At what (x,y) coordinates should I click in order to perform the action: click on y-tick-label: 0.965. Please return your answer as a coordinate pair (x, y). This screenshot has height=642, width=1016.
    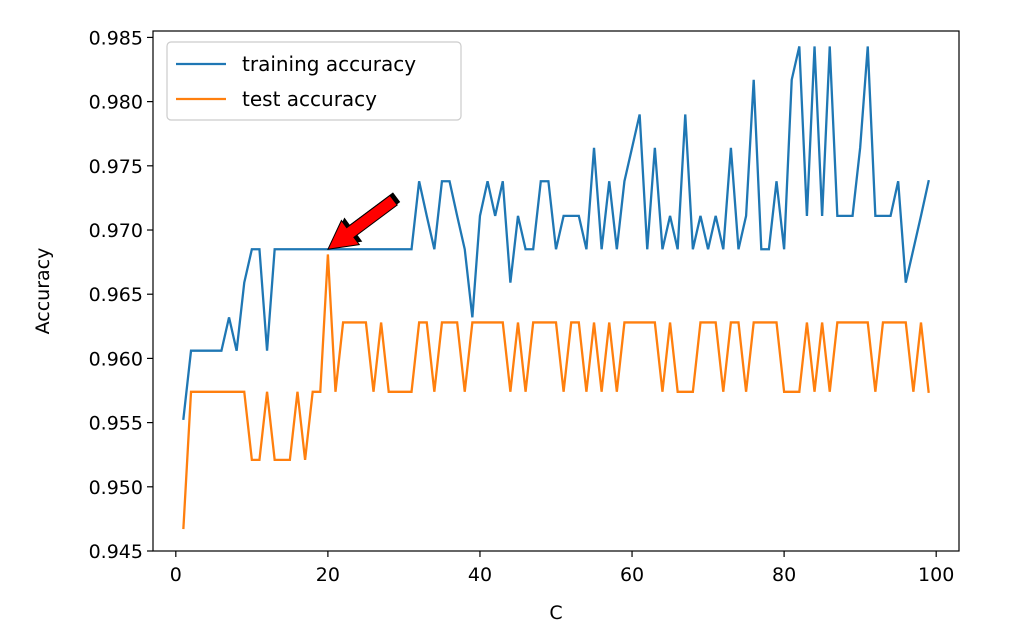
    Looking at the image, I should click on (116, 295).